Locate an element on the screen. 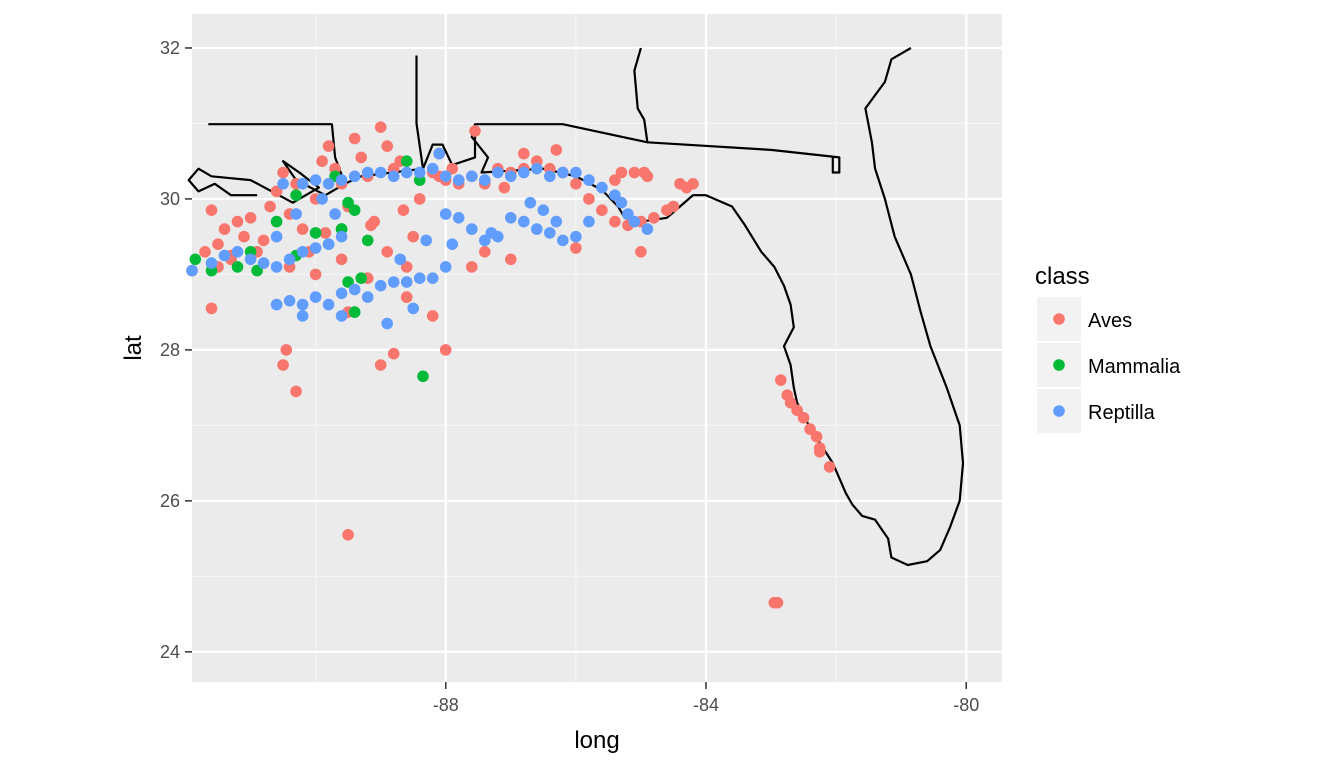 Image resolution: width=1344 pixels, height=768 pixels. legend-swatch is located at coordinates (1059, 411).